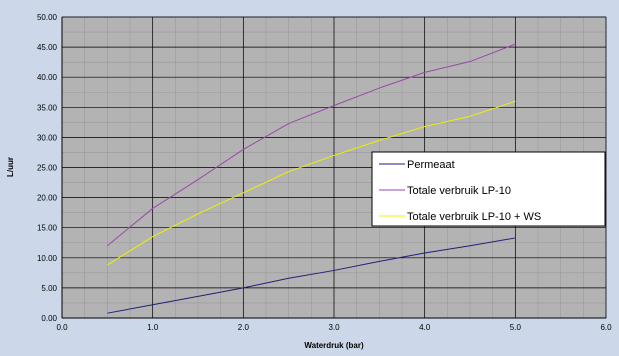  What do you see at coordinates (49, 318) in the screenshot?
I see `y-tick-label: 0.00` at bounding box center [49, 318].